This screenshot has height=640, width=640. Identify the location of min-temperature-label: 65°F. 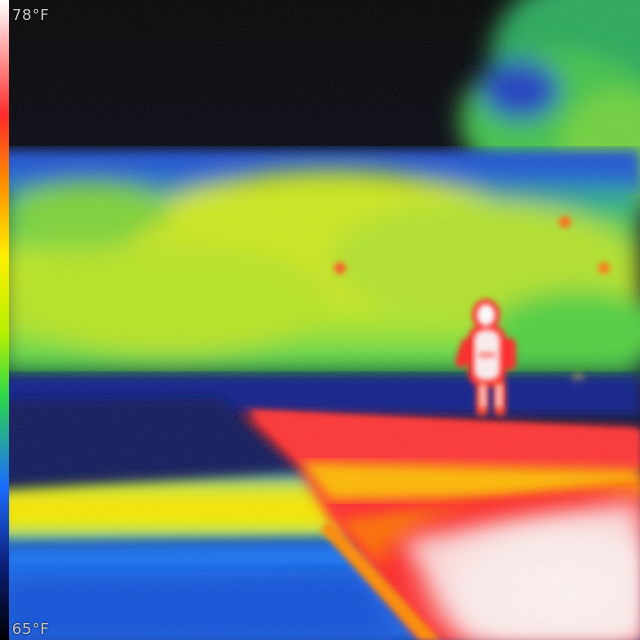
(31, 629).